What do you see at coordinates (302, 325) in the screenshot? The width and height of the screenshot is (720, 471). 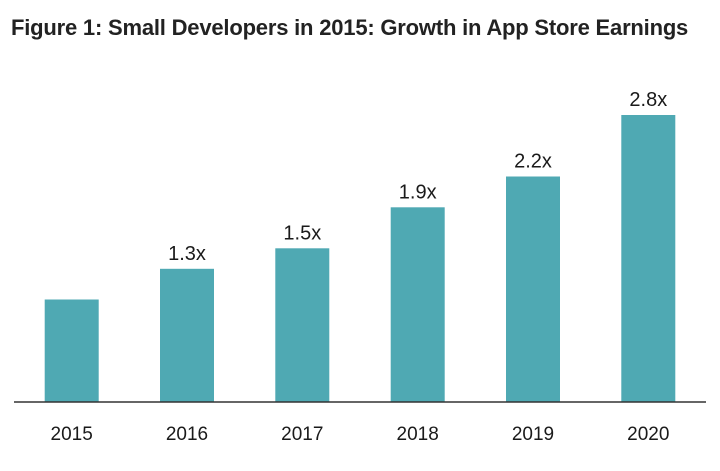 I see `bar-2017` at bounding box center [302, 325].